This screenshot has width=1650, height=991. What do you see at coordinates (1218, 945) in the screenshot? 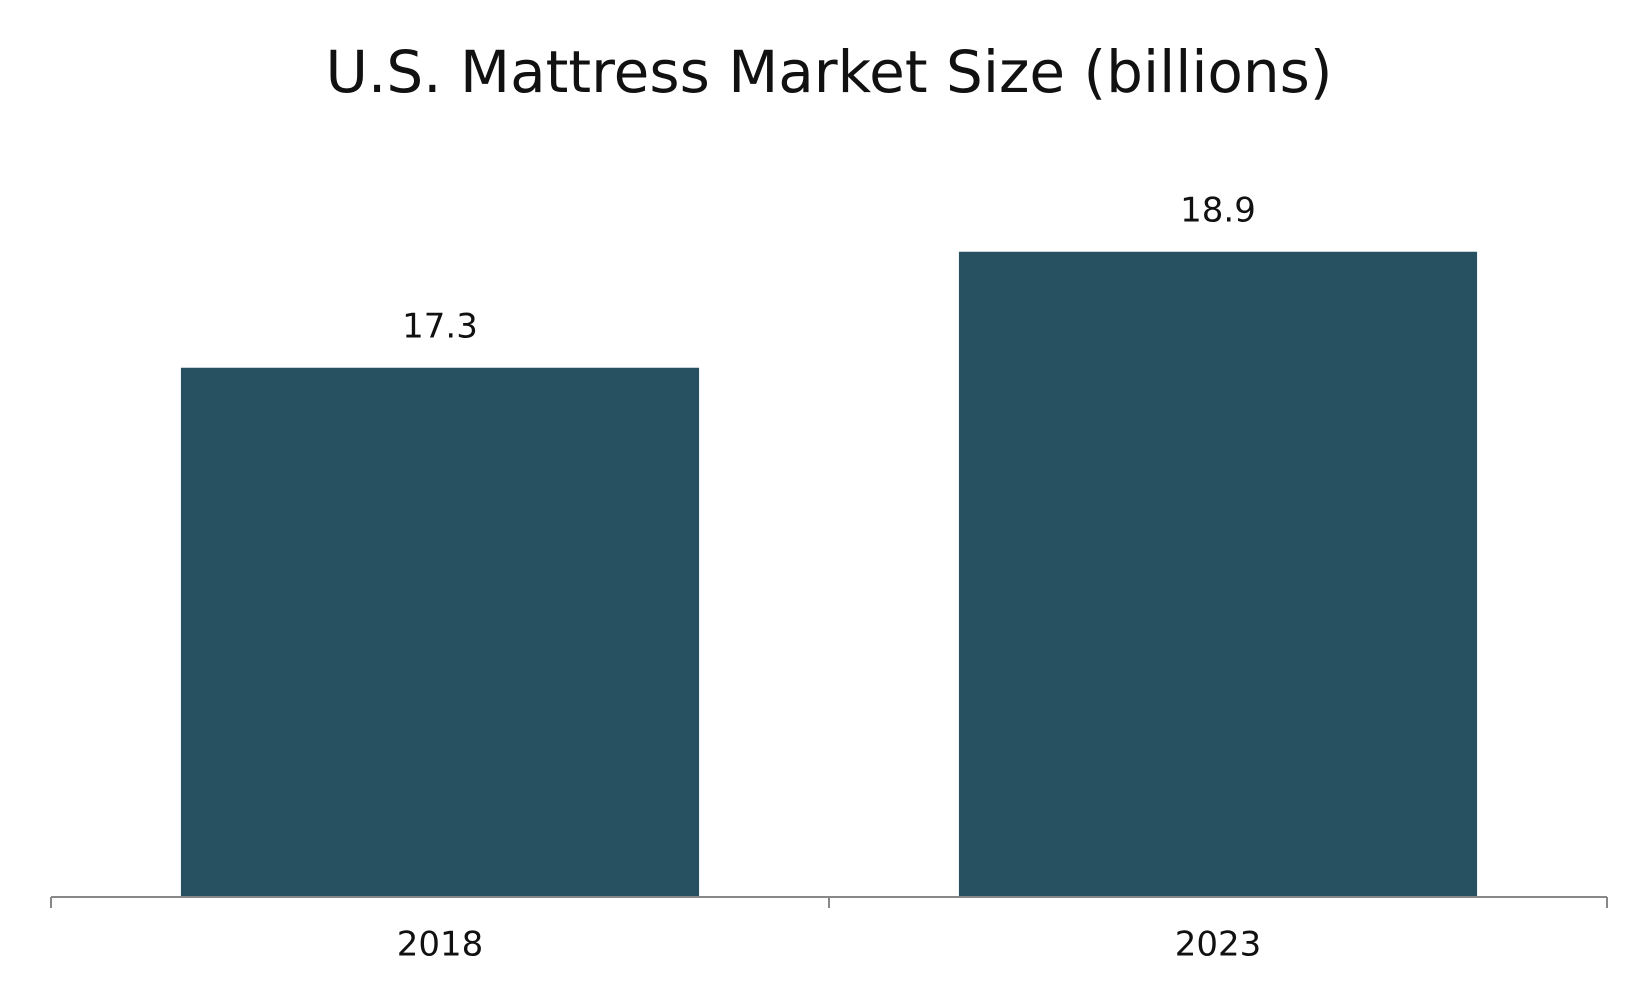
I see `x-tick-label: 2023` at bounding box center [1218, 945].